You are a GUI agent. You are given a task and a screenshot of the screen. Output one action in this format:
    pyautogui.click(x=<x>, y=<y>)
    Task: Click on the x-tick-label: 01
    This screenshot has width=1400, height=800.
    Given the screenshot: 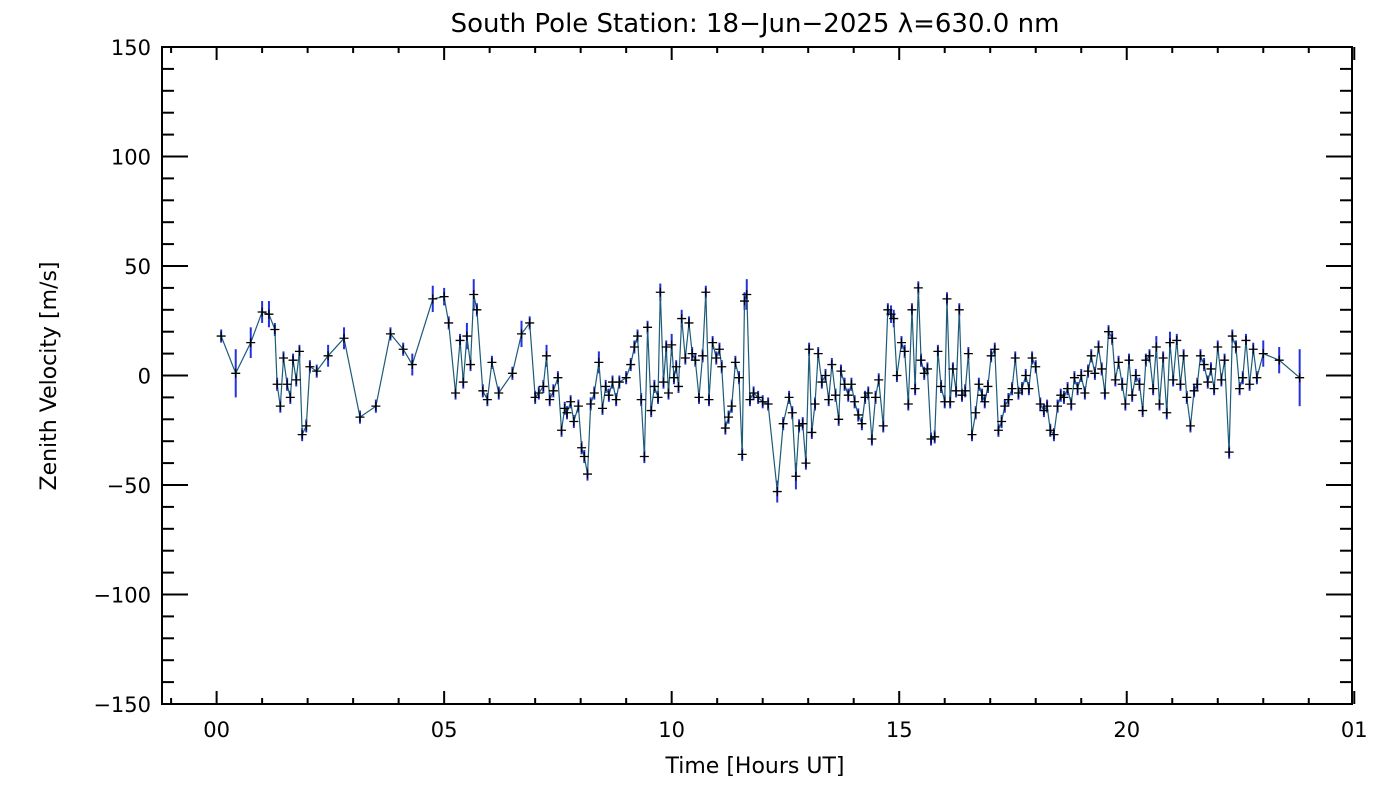 What is the action you would take?
    pyautogui.click(x=1354, y=730)
    